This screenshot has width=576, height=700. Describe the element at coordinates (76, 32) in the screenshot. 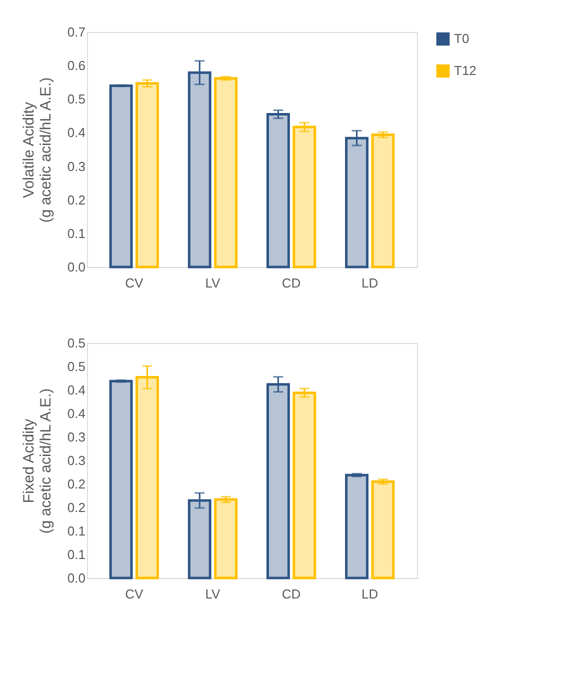

I see `y-tick-label: 0.7` at that location.